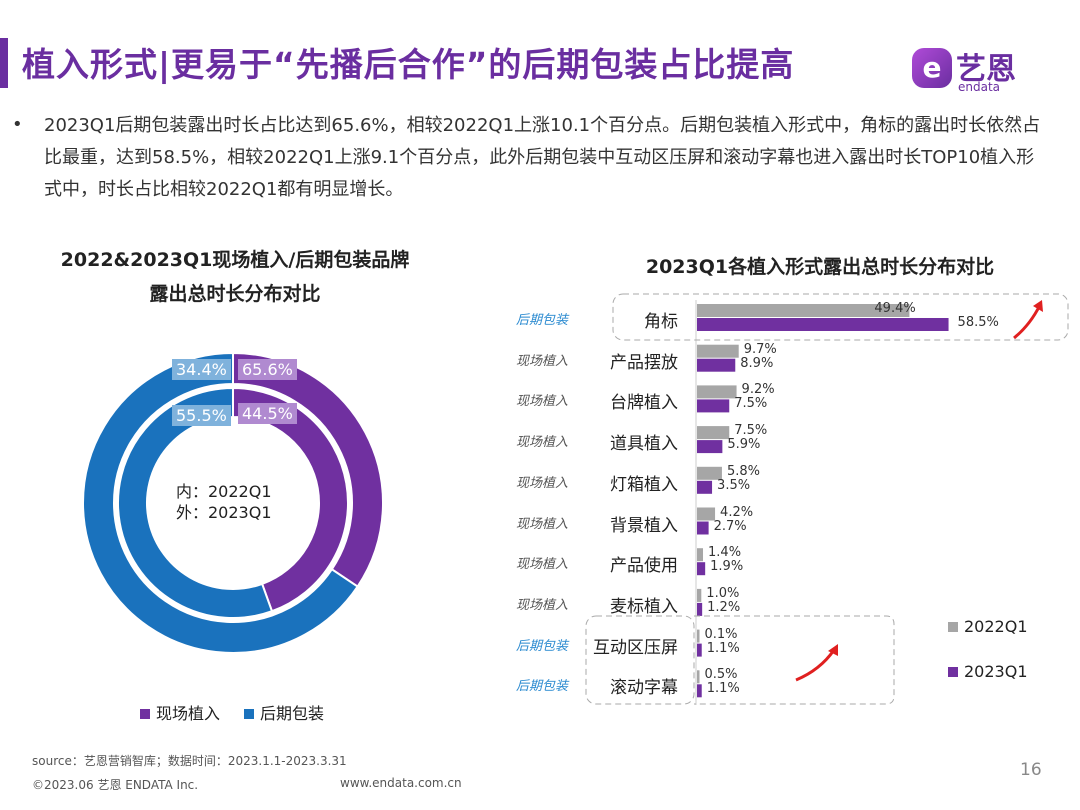 This screenshot has height=810, width=1080. What do you see at coordinates (895, 308) in the screenshot?
I see `bar-value-label: 49.4%` at bounding box center [895, 308].